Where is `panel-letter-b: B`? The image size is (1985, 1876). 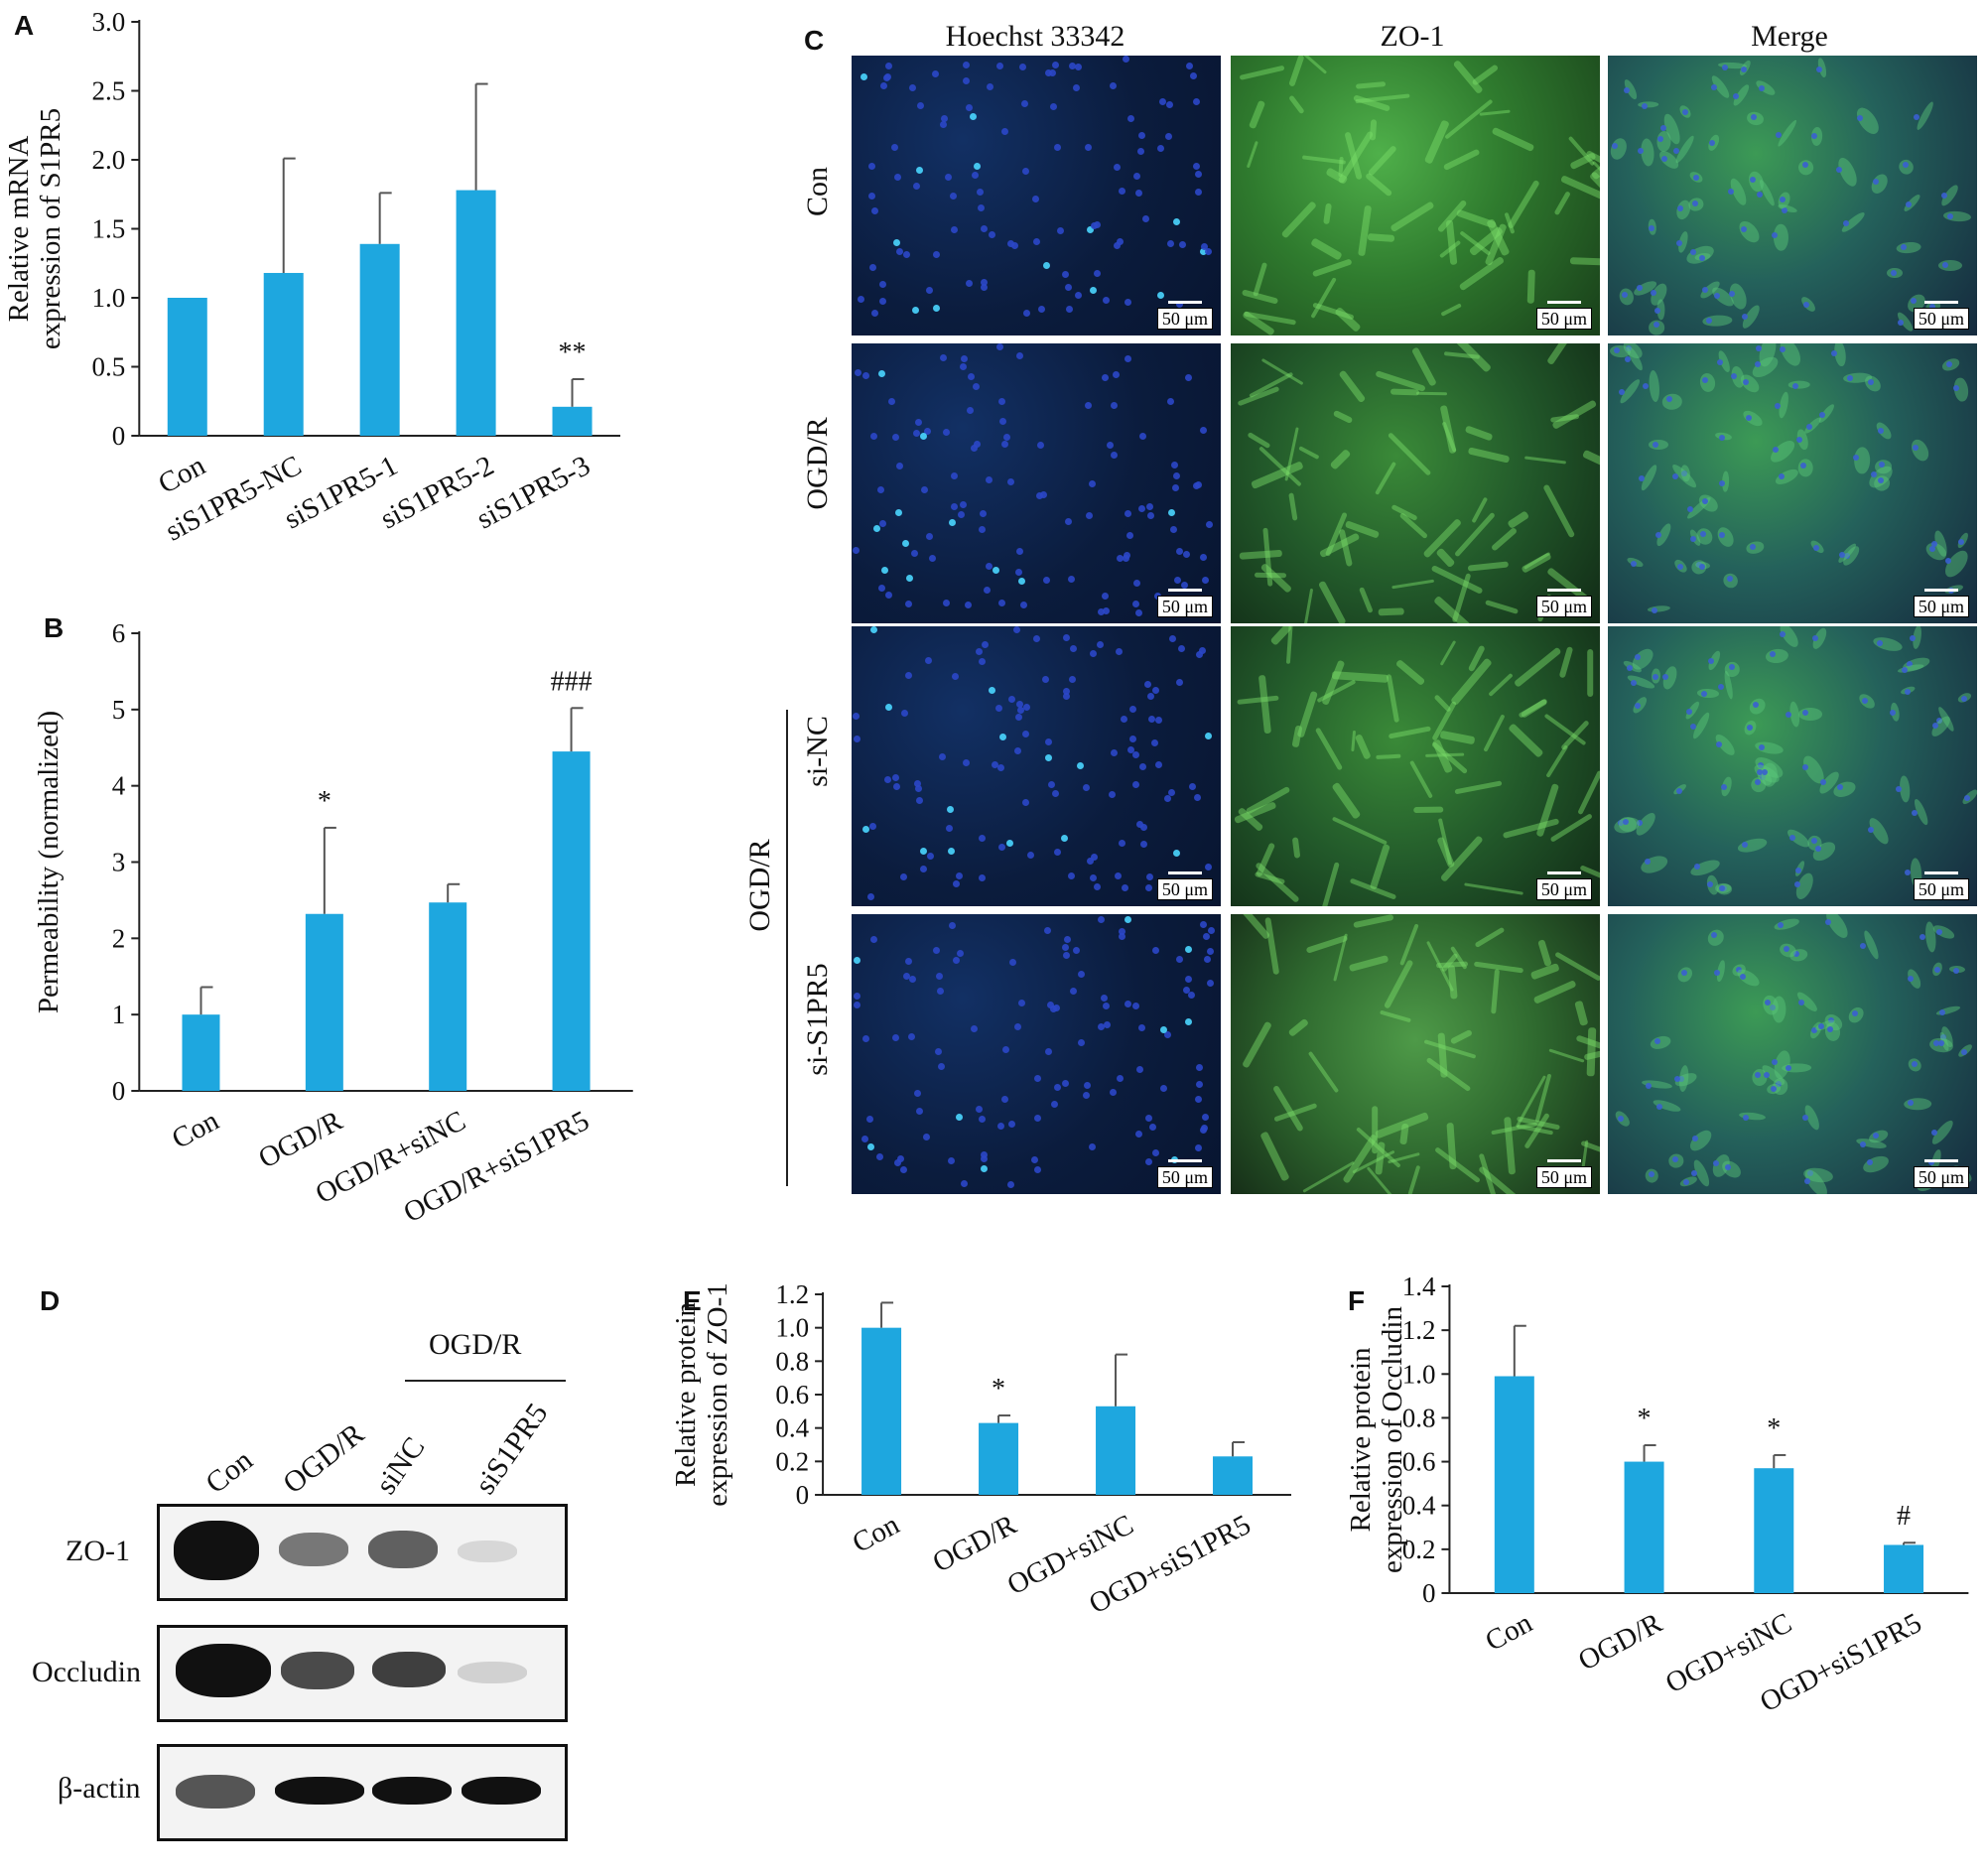 panel-letter-b: B is located at coordinates (54, 627).